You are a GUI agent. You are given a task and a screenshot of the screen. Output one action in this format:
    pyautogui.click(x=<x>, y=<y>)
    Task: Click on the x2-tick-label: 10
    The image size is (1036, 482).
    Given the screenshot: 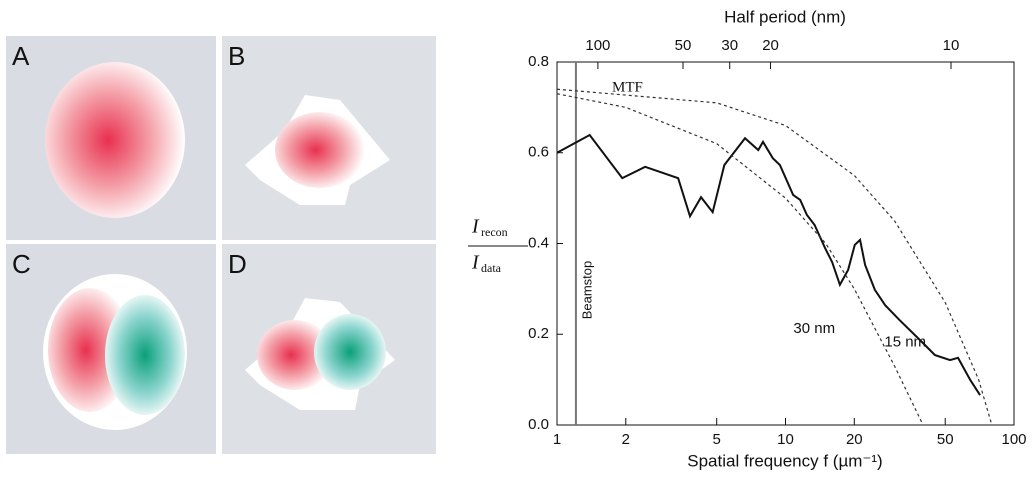 What is the action you would take?
    pyautogui.click(x=951, y=45)
    